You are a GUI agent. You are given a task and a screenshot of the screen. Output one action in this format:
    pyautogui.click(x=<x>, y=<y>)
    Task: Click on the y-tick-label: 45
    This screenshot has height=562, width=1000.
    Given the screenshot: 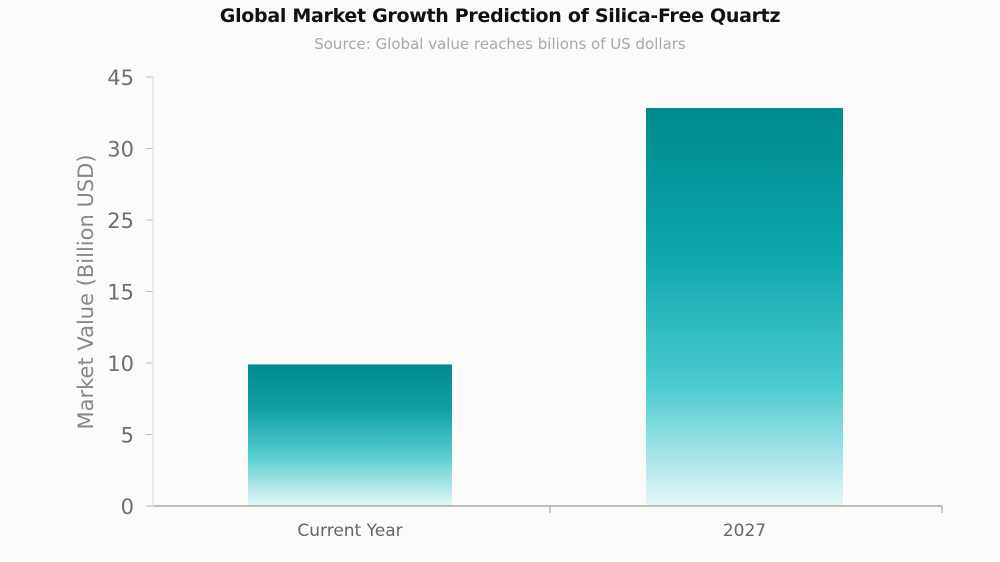 What is the action you would take?
    pyautogui.click(x=120, y=78)
    